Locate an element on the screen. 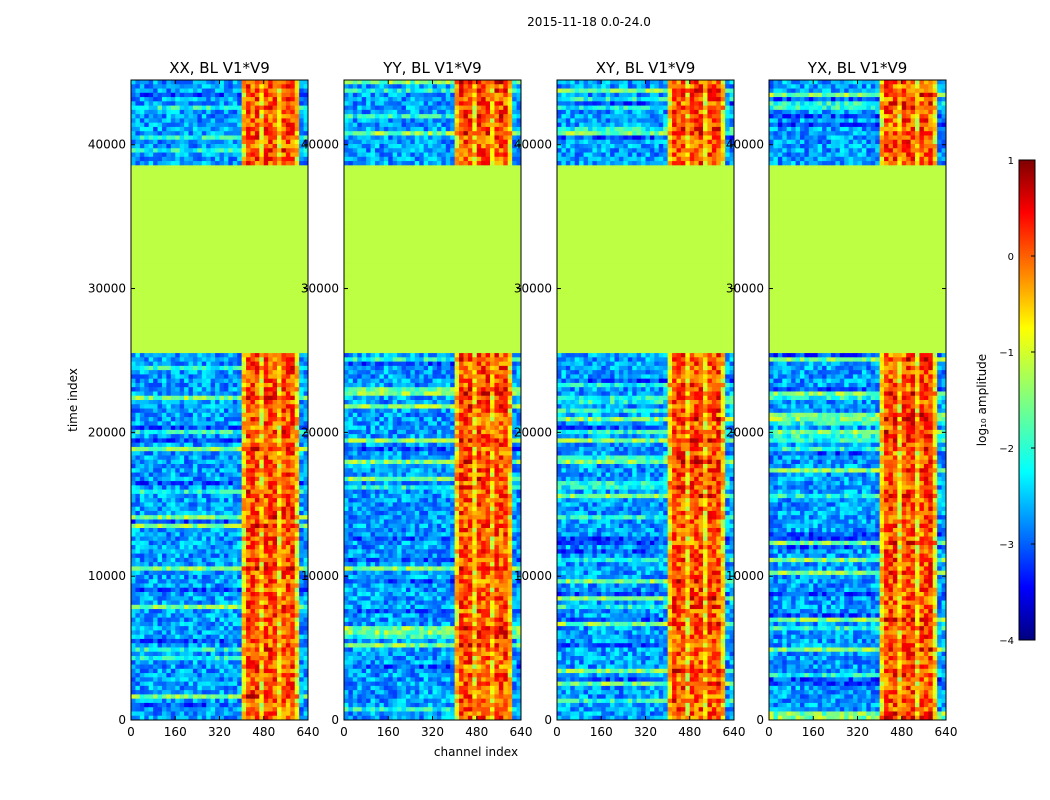 Image resolution: width=1050 pixels, height=800 pixels. panel-title: XY, BL V1*V9 is located at coordinates (646, 68).